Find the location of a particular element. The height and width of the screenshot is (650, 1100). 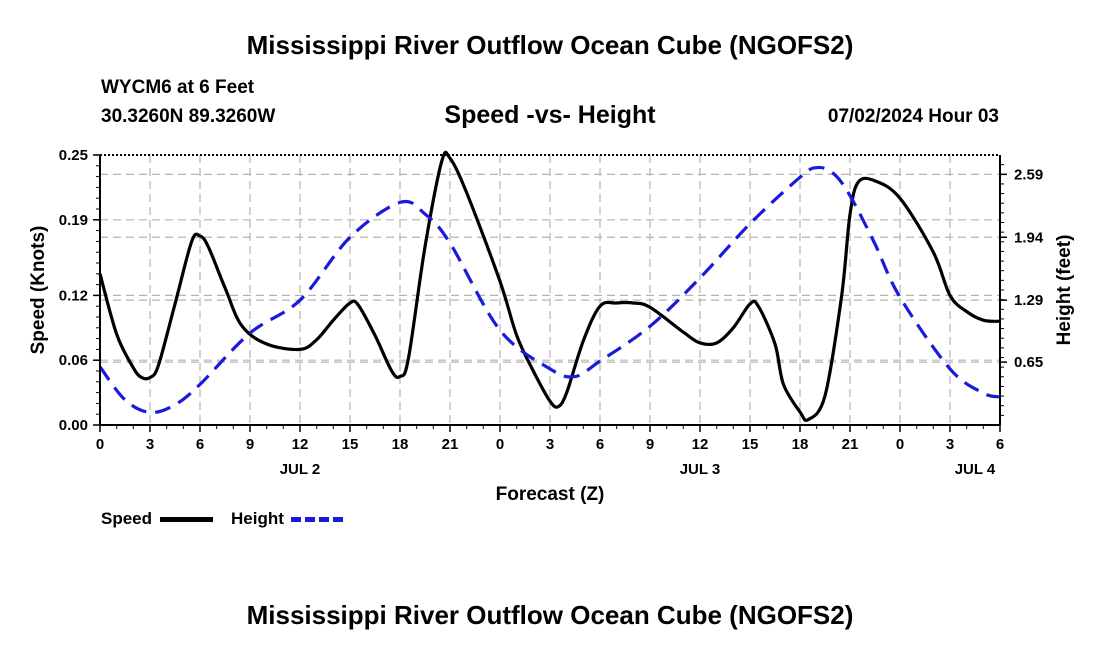

chart-subtitle: Speed -vs- Height is located at coordinates (550, 115).